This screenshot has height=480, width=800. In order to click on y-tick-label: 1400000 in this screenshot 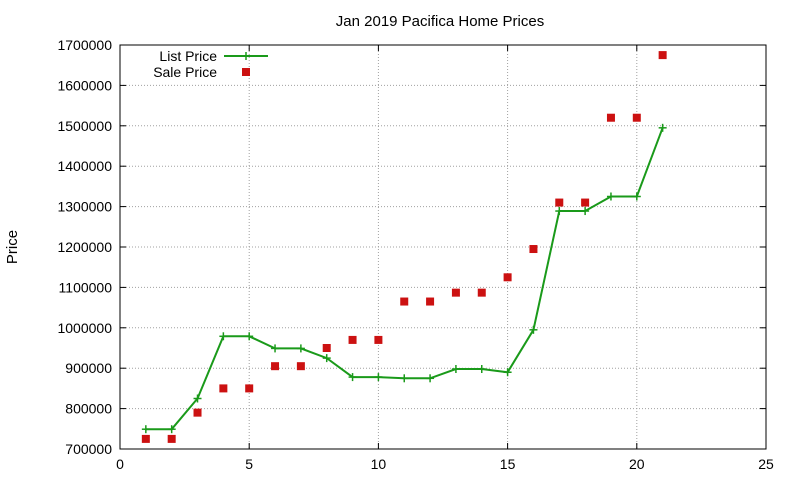, I will do `click(84, 166)`.